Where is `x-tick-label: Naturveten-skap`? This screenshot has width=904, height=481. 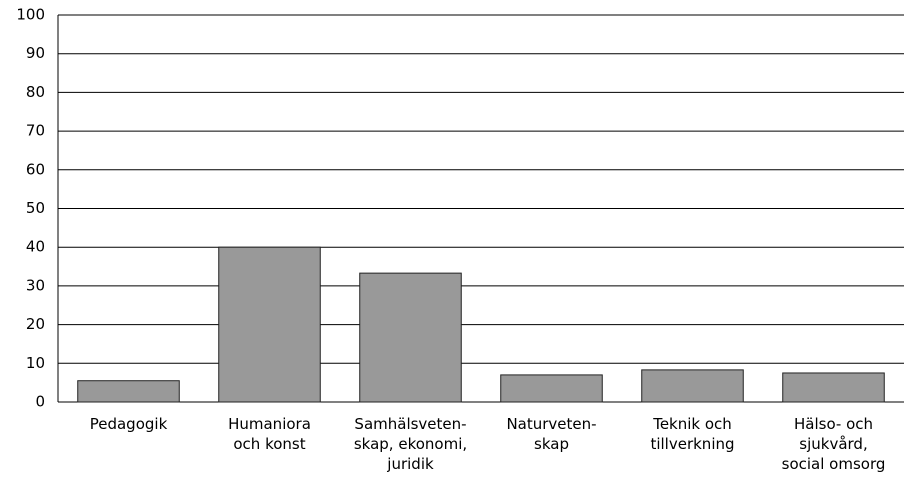
x-tick-label: Naturveten-skap is located at coordinates (551, 434).